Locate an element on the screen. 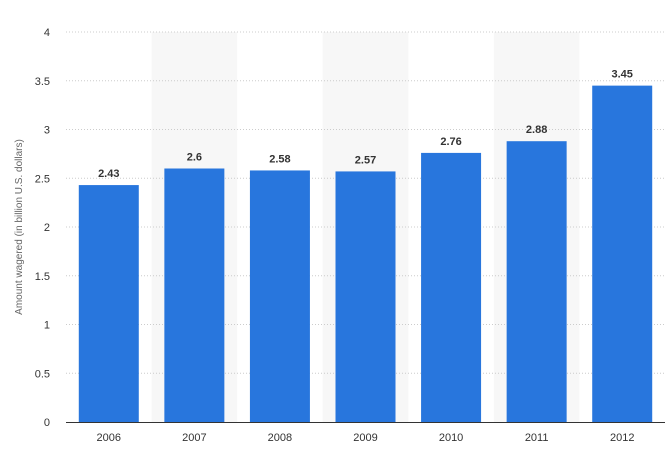 The height and width of the screenshot is (451, 672). bar-2009 is located at coordinates (365, 296).